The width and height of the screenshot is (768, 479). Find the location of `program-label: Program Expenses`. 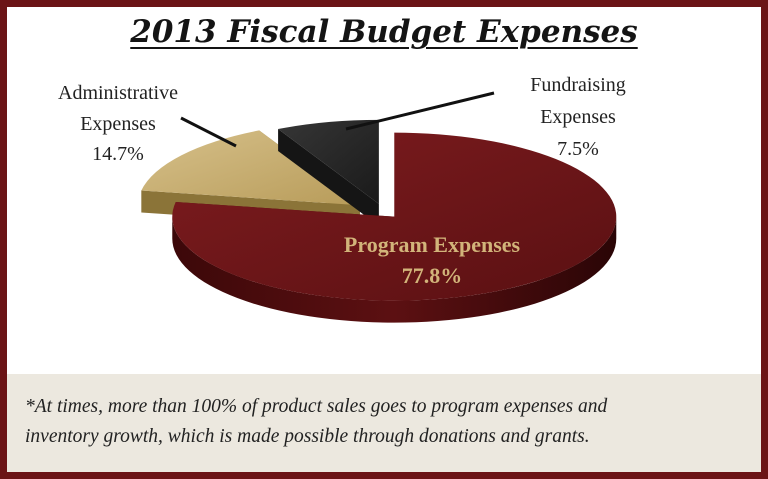

program-label: Program Expenses is located at coordinates (432, 244).